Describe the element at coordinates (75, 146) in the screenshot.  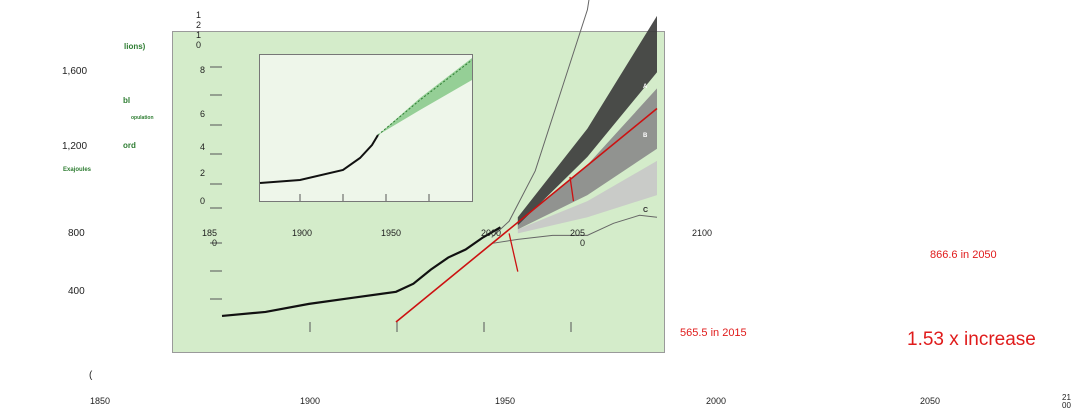
I see `outer-y-tick: 1,200` at that location.